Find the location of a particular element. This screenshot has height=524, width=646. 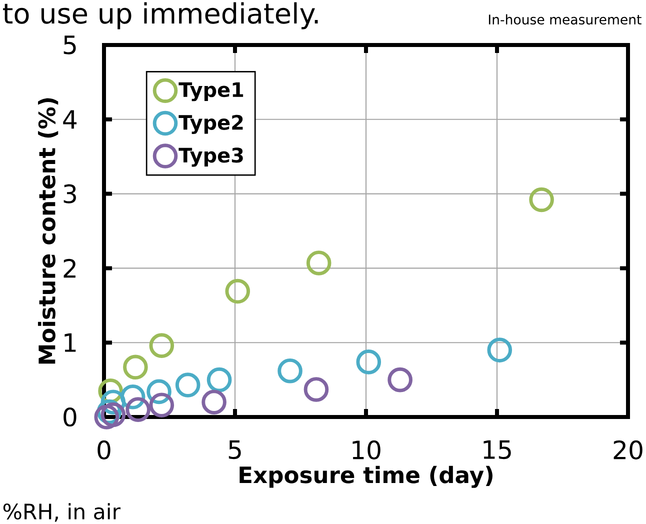

y-axis-title: Moisture content (%) is located at coordinates (48, 231).